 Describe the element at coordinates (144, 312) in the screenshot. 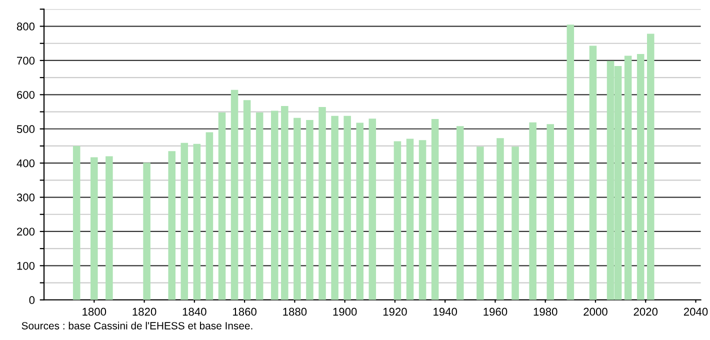

I see `x-tick-label: 1820` at that location.